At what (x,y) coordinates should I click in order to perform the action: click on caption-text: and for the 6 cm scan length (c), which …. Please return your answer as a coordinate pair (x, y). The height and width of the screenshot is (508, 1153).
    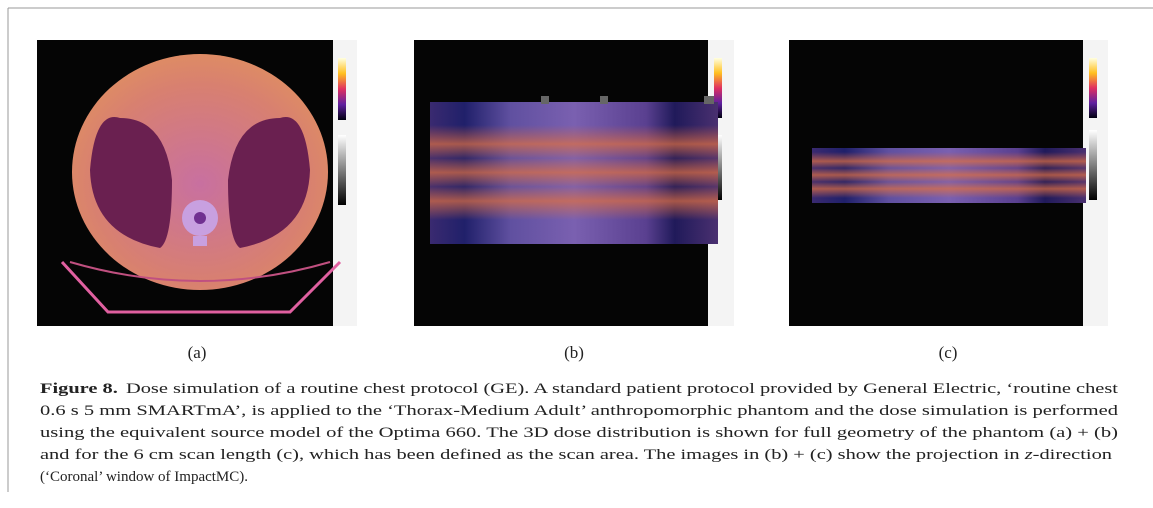
    Looking at the image, I should click on (532, 455).